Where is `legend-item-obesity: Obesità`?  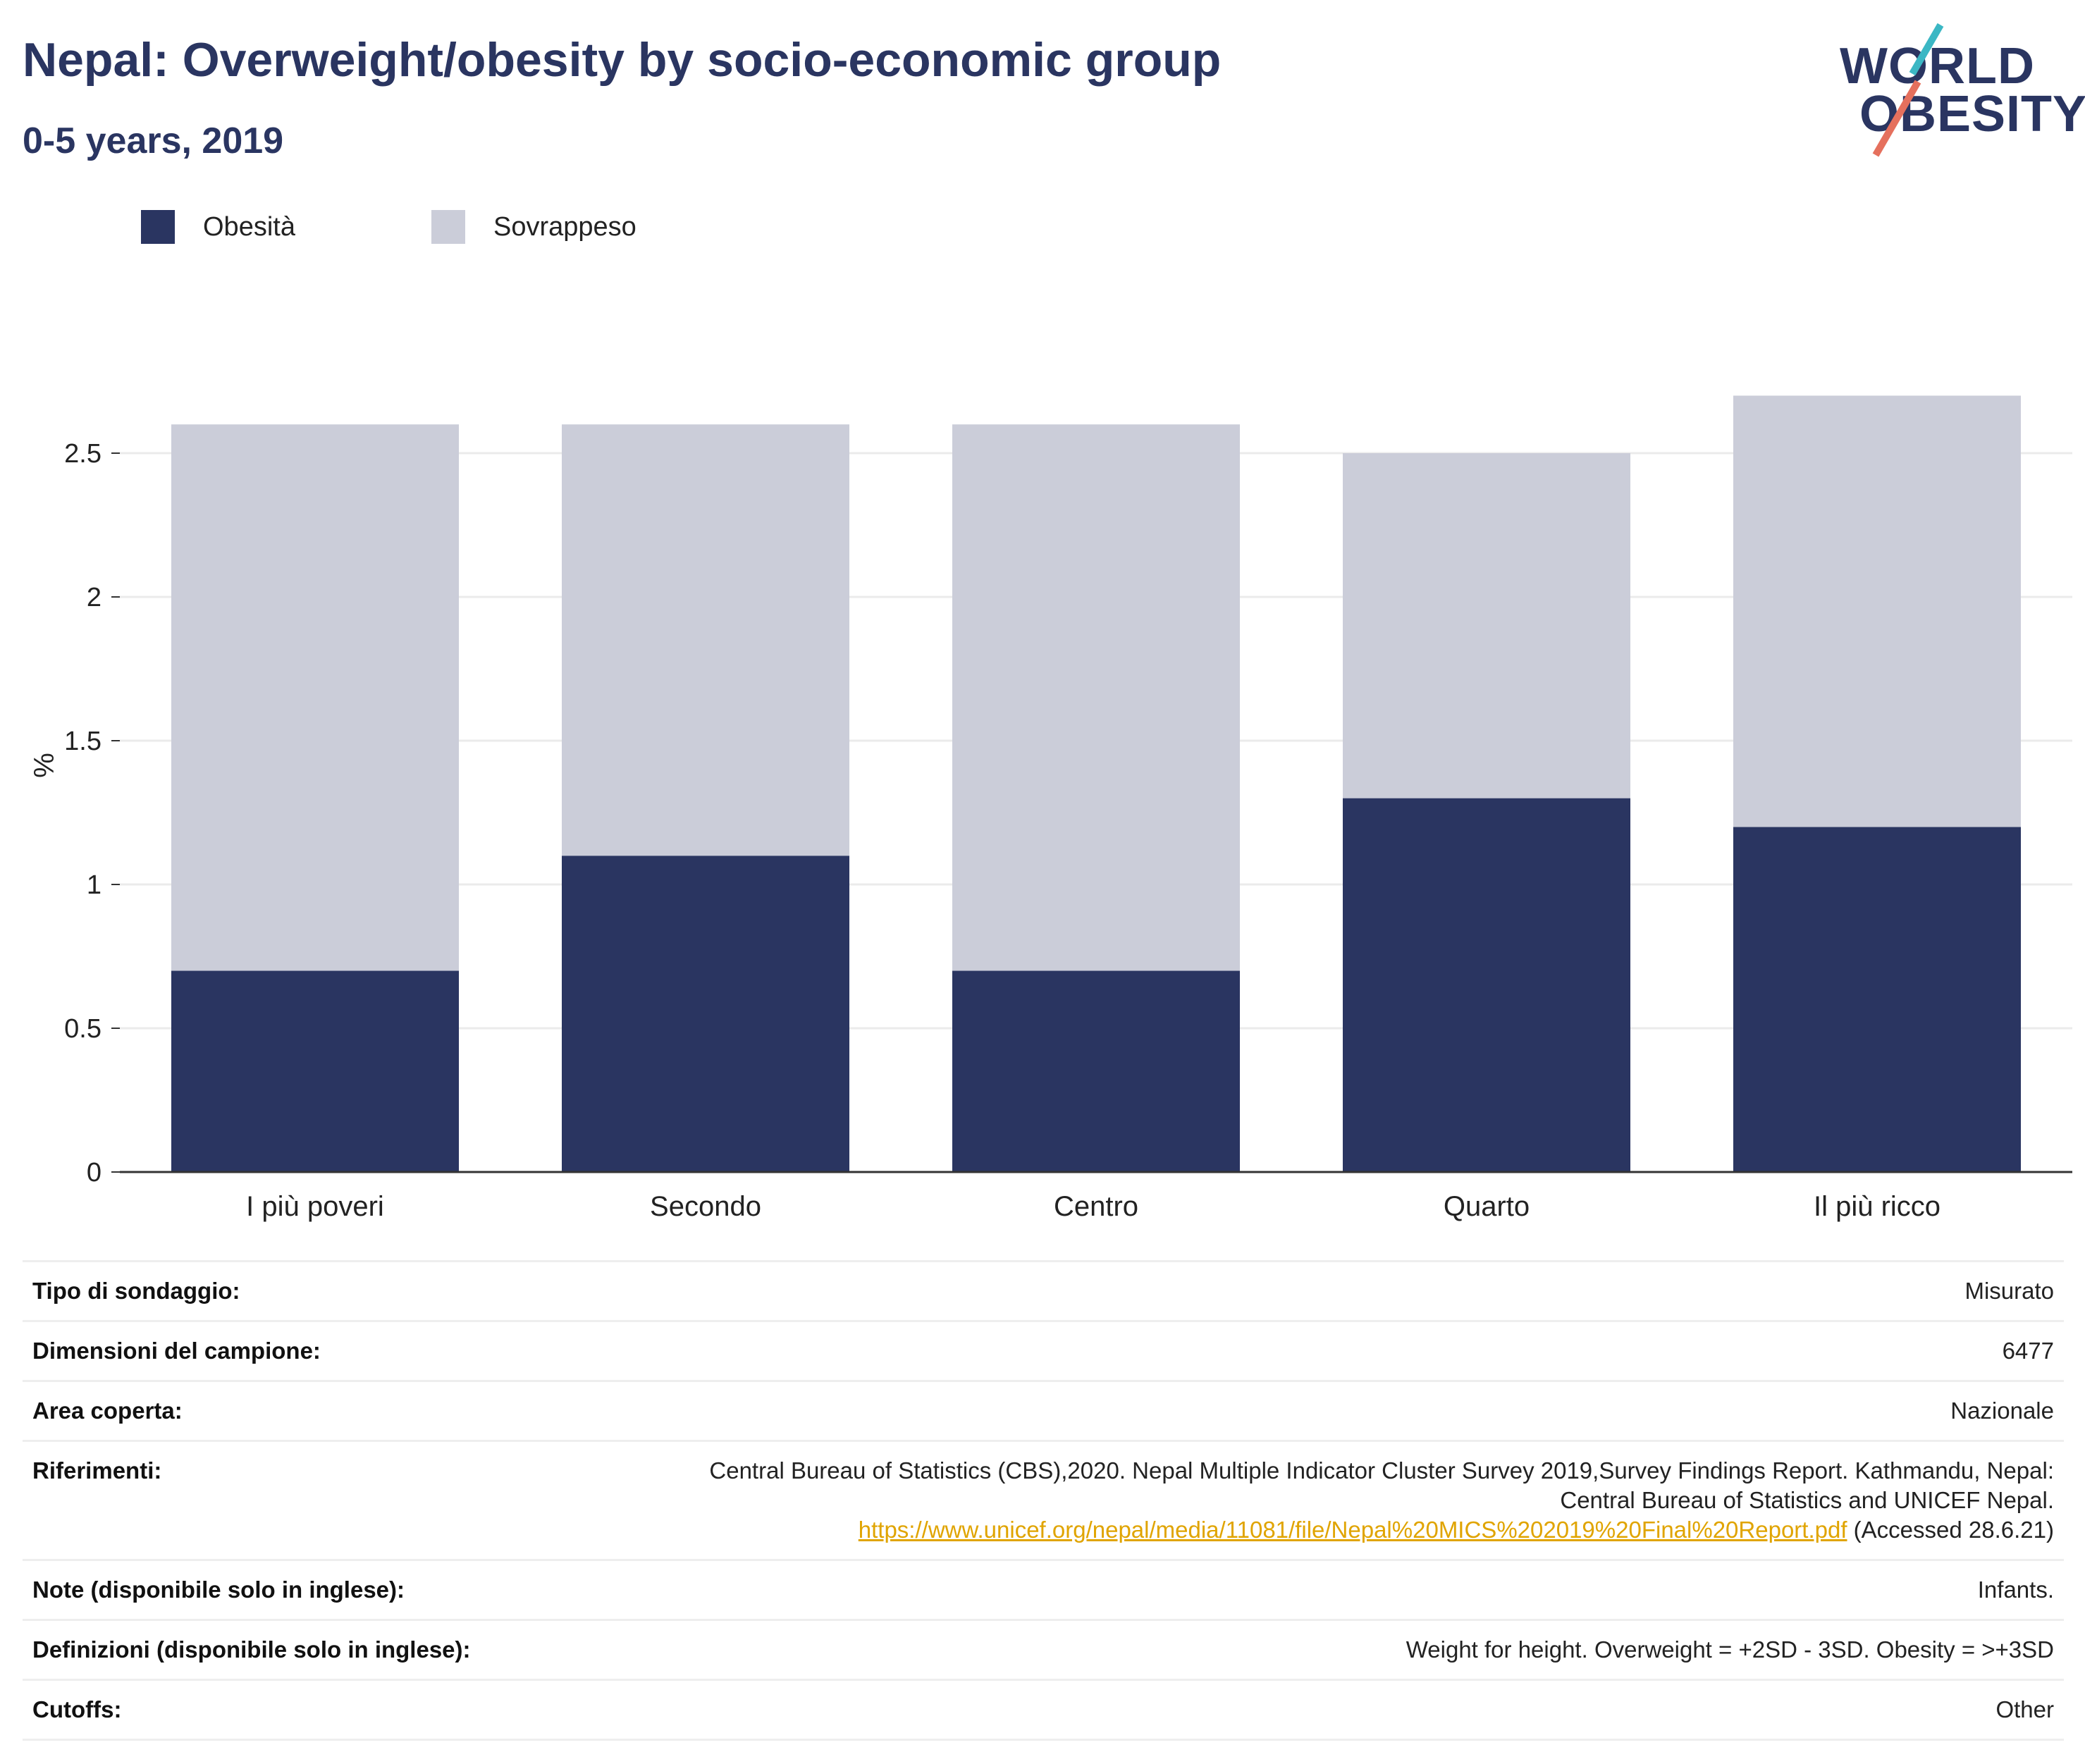
legend-item-obesity: Obesità is located at coordinates (218, 227).